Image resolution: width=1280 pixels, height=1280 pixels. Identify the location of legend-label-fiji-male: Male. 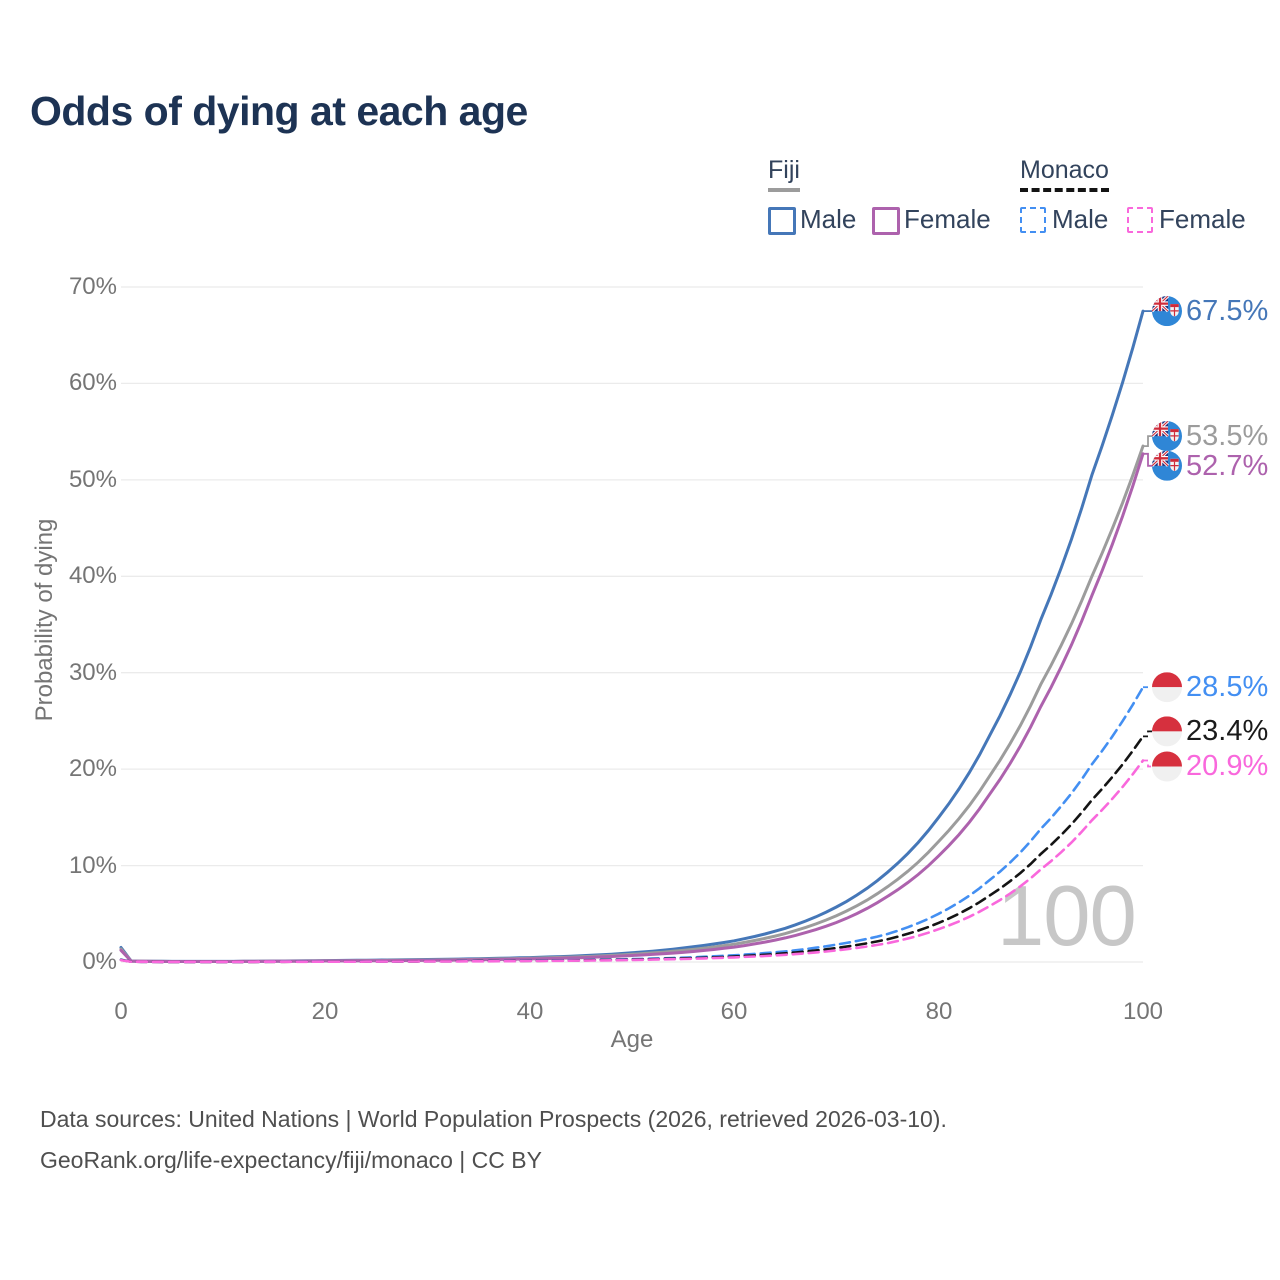
(828, 219).